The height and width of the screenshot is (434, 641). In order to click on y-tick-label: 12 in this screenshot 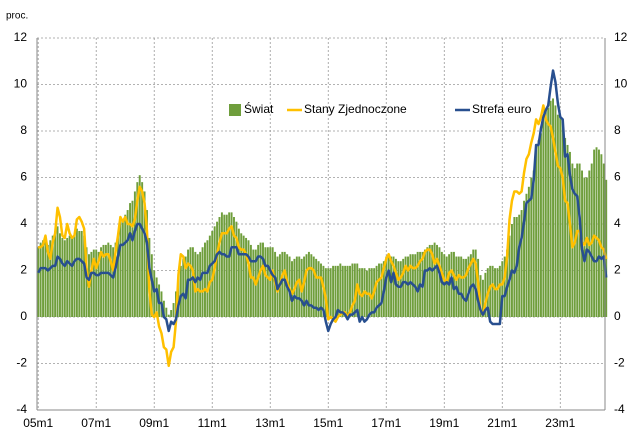, I will do `click(21, 37)`.